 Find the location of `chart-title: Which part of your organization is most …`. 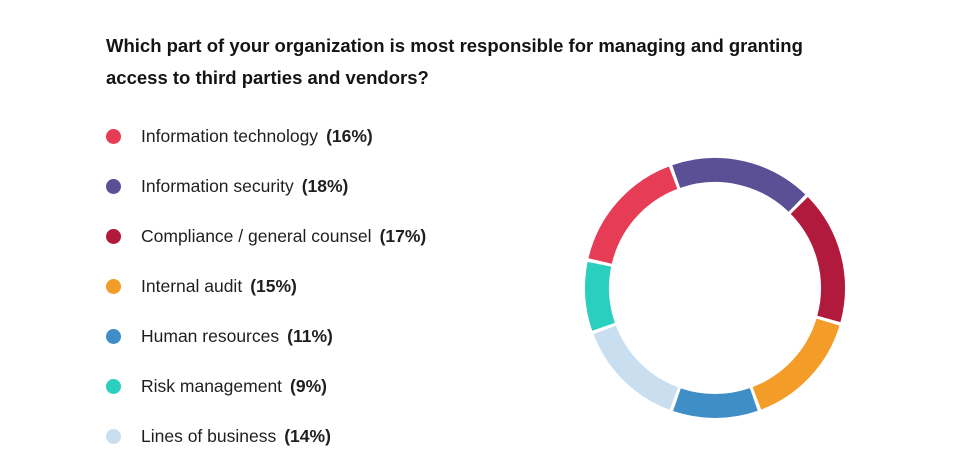

chart-title: Which part of your organization is most … is located at coordinates (454, 61).